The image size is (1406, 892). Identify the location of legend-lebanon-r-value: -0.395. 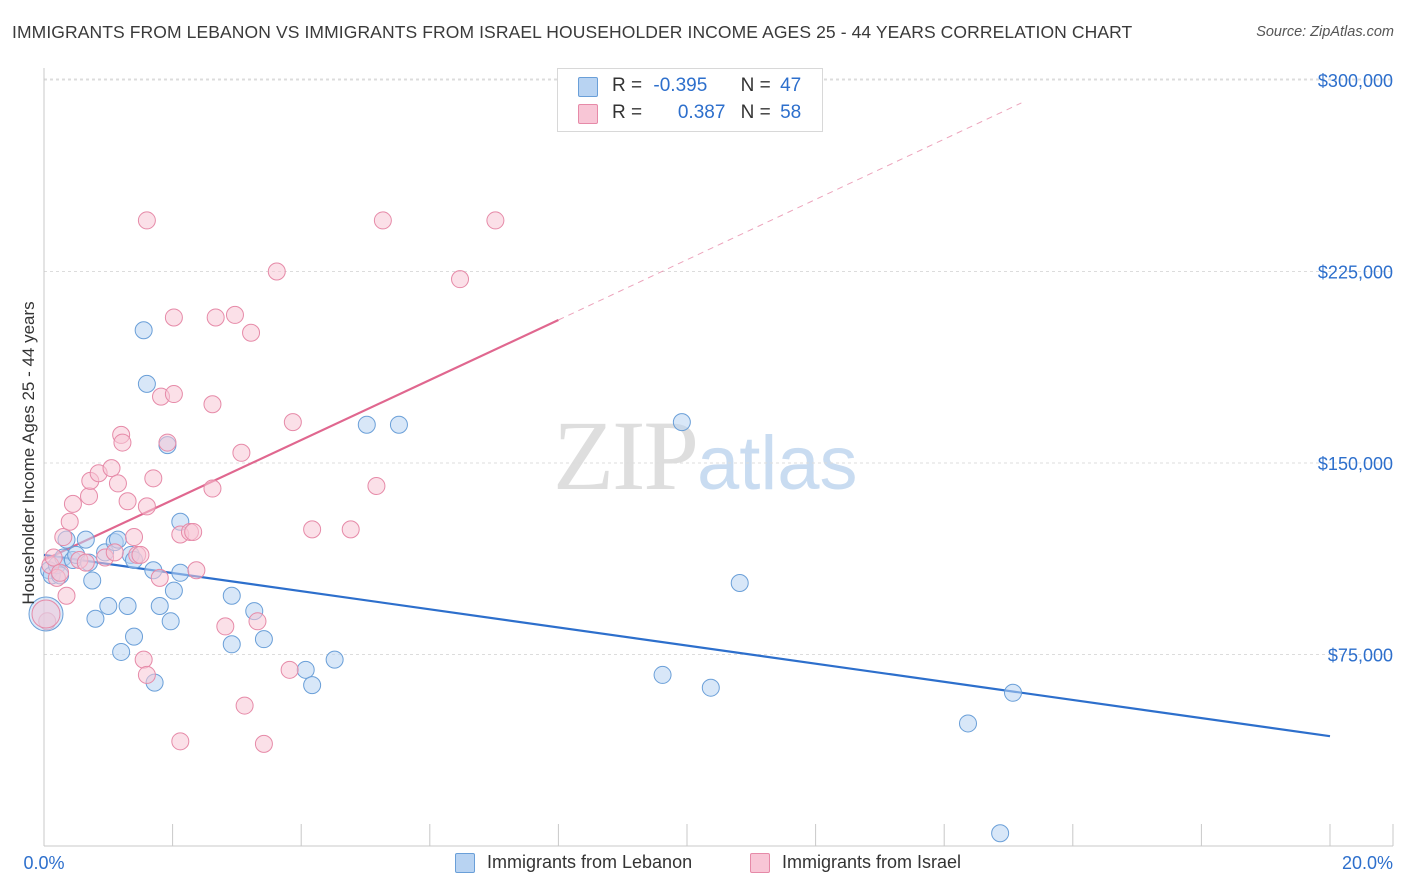
(680, 85).